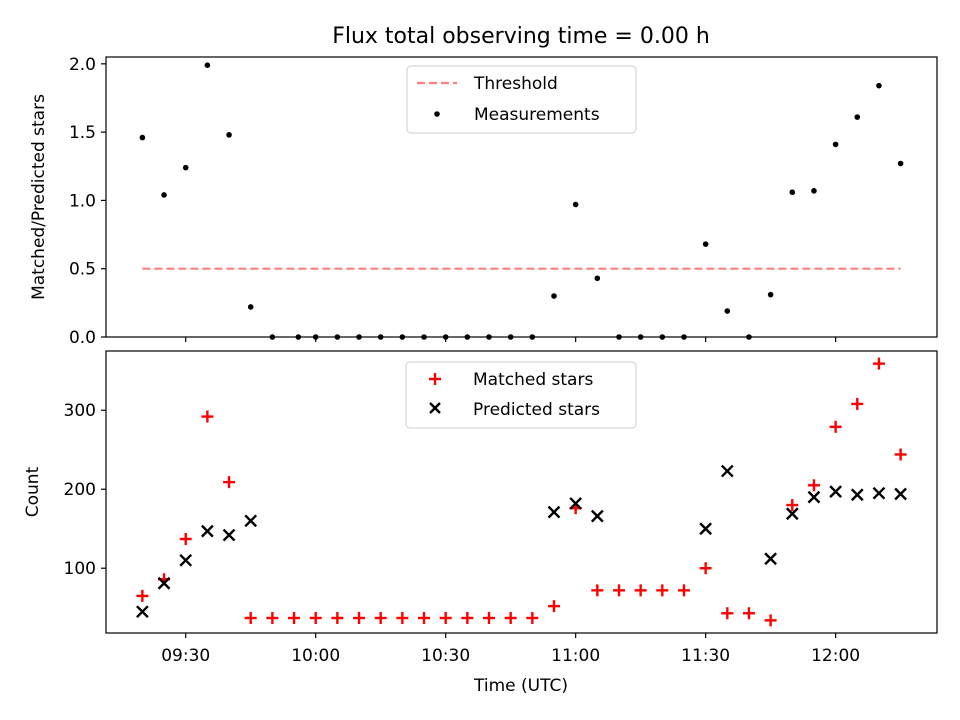 The width and height of the screenshot is (960, 720). What do you see at coordinates (39, 197) in the screenshot?
I see `ratio-y-axis-label: Matched/Predicted stars` at bounding box center [39, 197].